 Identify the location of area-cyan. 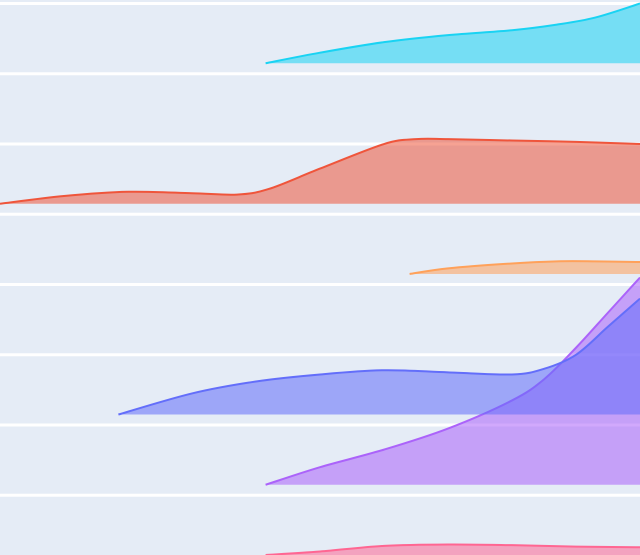
(452, 33).